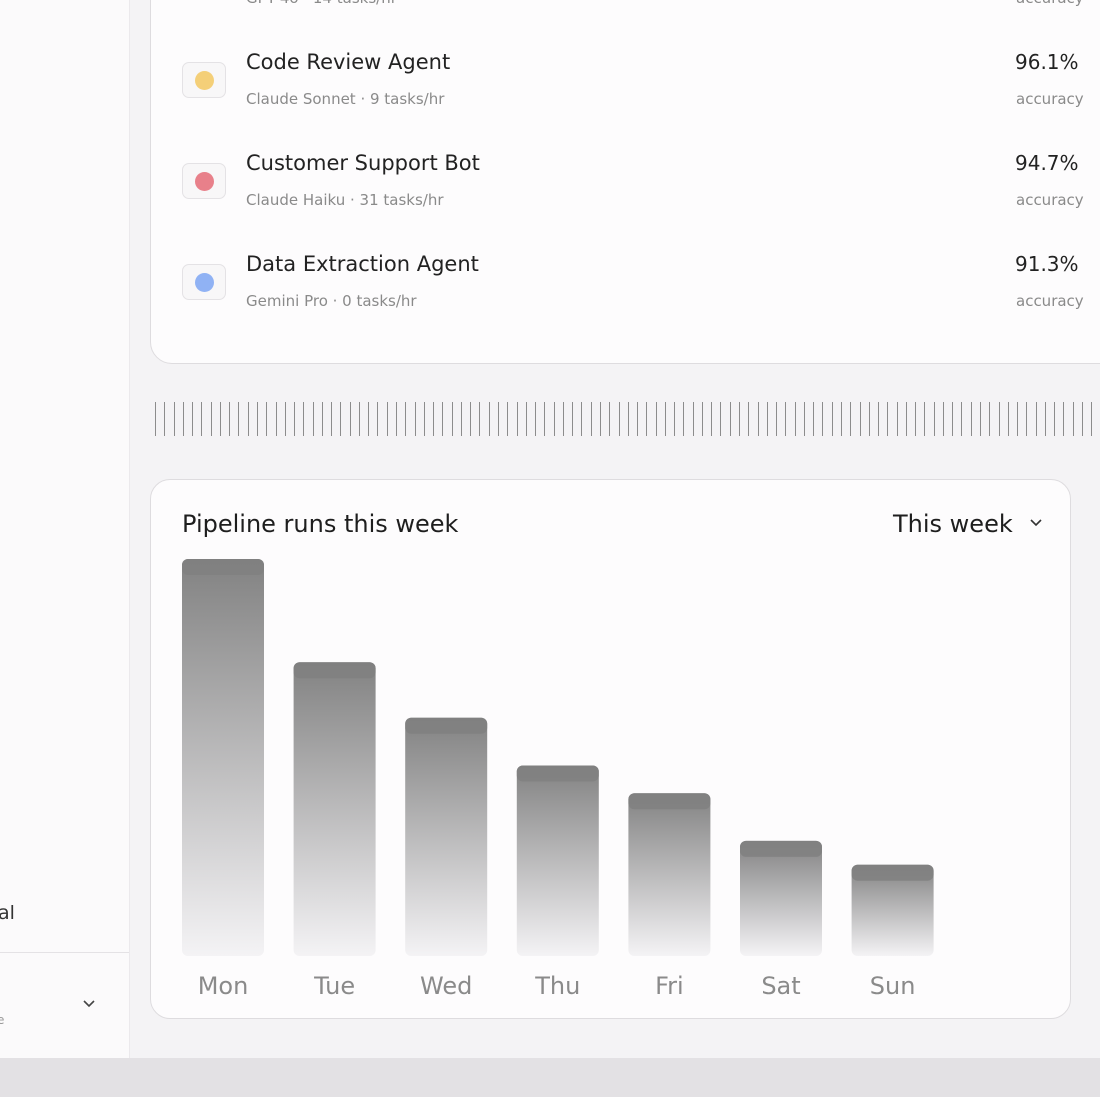 This screenshot has height=1097, width=1100. I want to click on agent-value: 96.1%, so click(1047, 62).